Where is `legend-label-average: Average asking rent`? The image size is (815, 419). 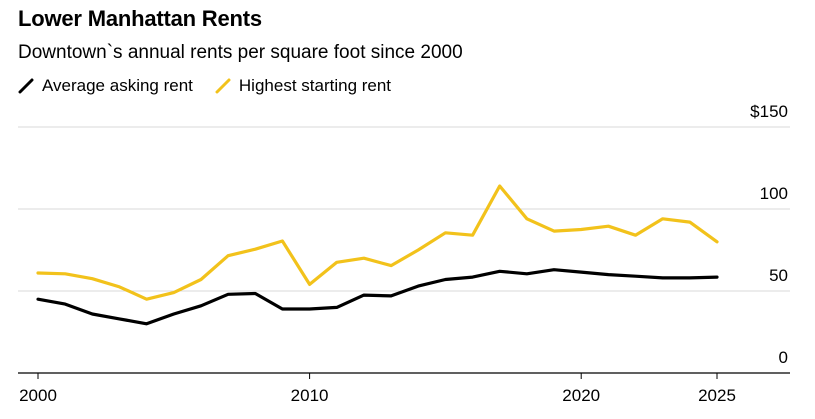 legend-label-average: Average asking rent is located at coordinates (117, 85).